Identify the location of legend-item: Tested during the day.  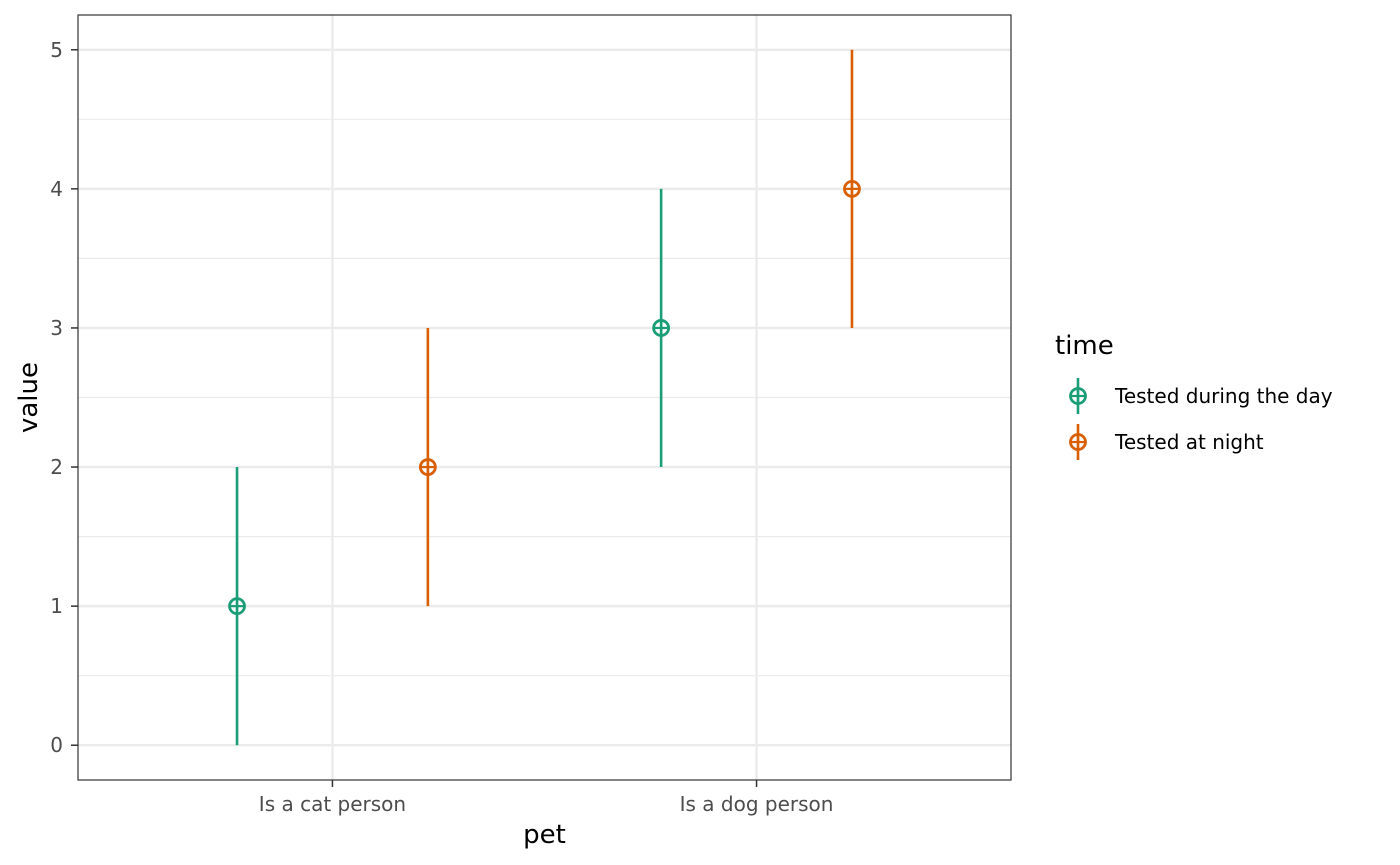
(1201, 396).